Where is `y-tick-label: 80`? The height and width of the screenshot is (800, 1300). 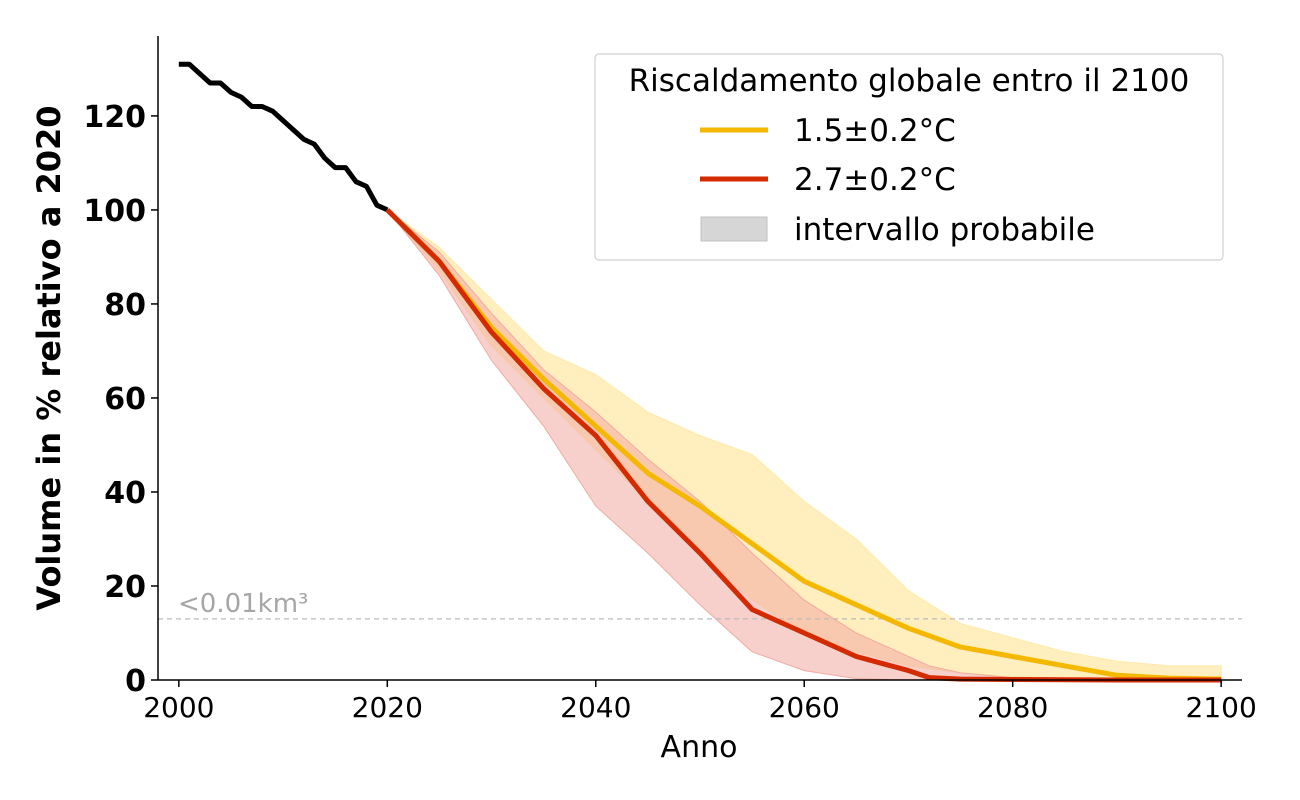 y-tick-label: 80 is located at coordinates (125, 305).